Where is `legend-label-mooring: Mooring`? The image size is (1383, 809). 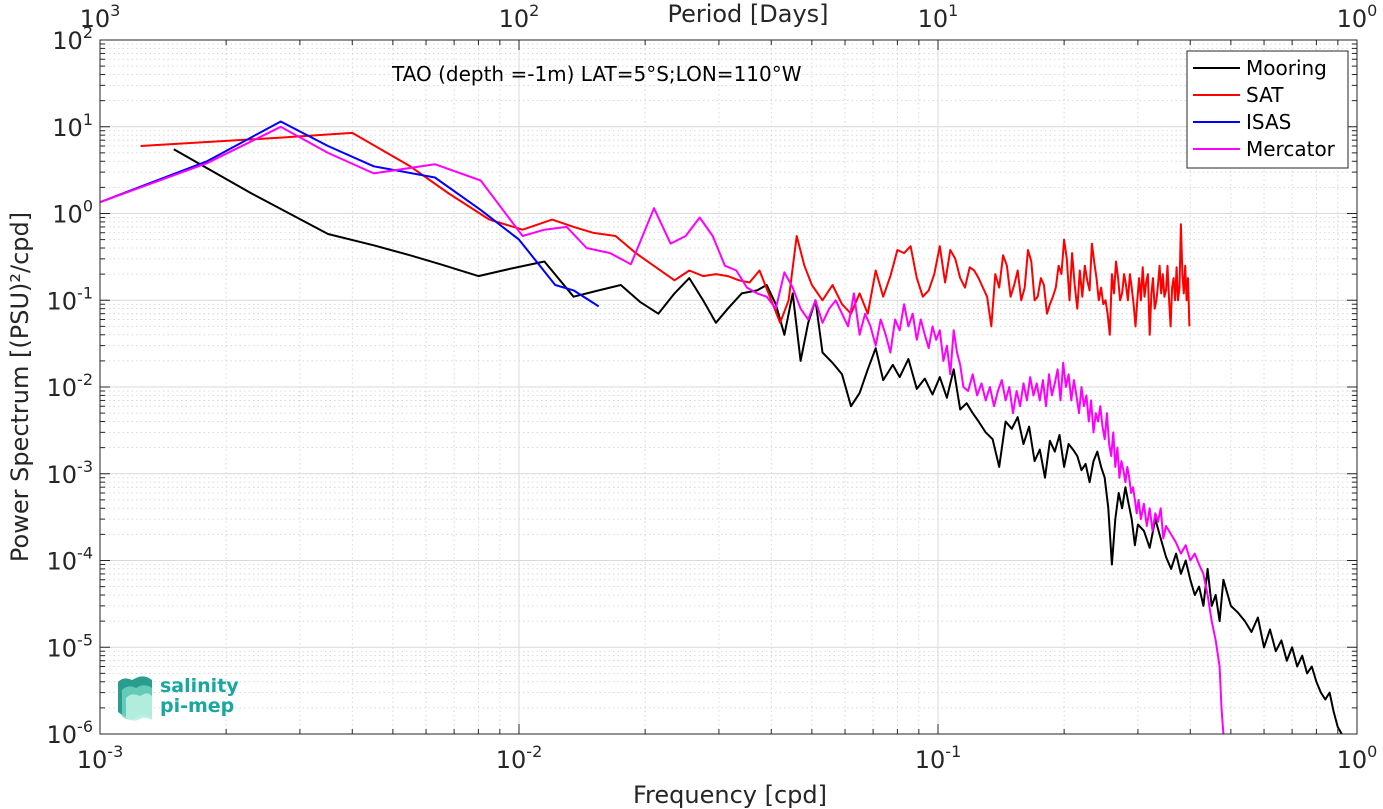 legend-label-mooring: Mooring is located at coordinates (1286, 68).